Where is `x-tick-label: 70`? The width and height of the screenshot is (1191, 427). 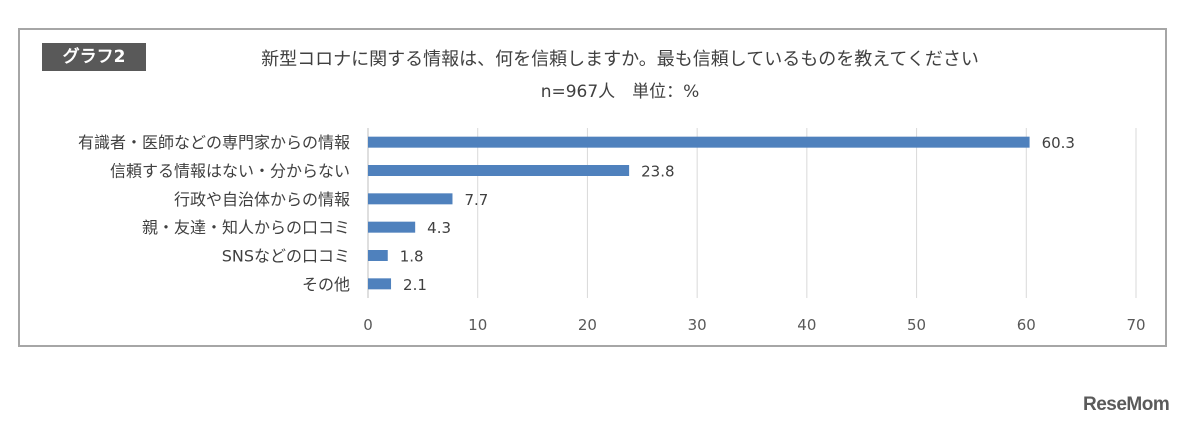
x-tick-label: 70 is located at coordinates (1135, 325).